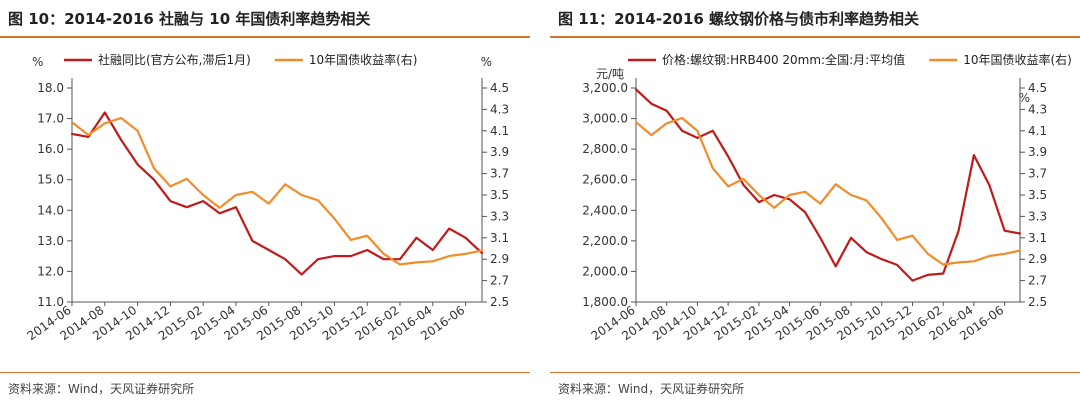 The width and height of the screenshot is (1080, 410). Describe the element at coordinates (50, 149) in the screenshot. I see `left-tick-label: 16.0` at that location.